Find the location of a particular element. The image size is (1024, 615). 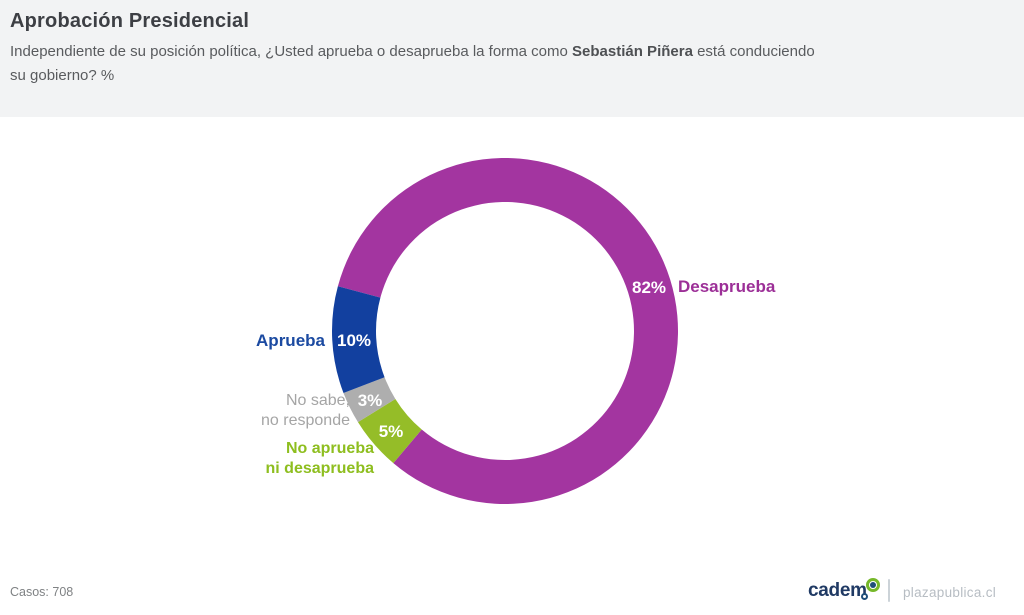

segment-label-no-sabe-no-responde: No sabe, no responde is located at coordinates (305, 411).